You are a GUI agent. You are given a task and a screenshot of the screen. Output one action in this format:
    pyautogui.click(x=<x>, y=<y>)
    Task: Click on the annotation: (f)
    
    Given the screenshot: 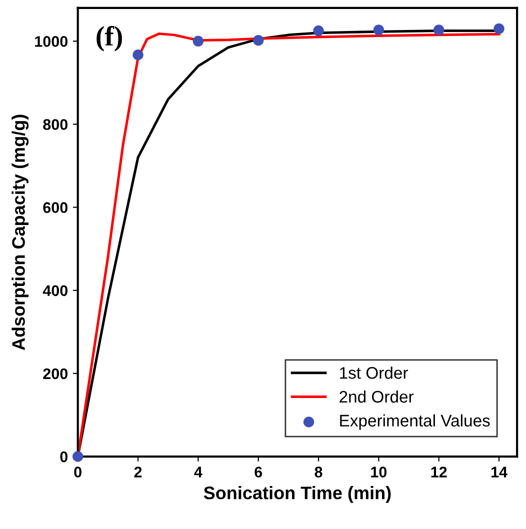 What is the action you would take?
    pyautogui.click(x=109, y=39)
    